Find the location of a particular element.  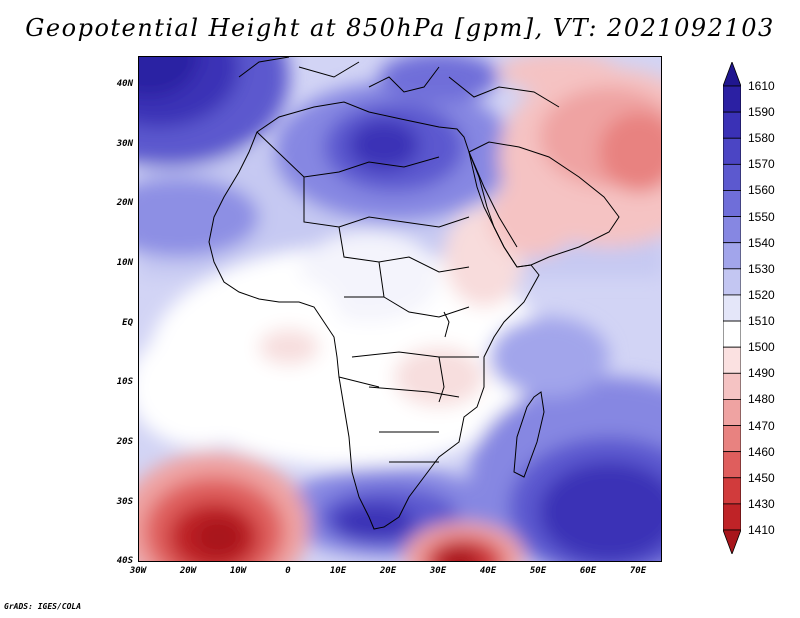

lon-label-20e: 20E is located at coordinates (388, 571).